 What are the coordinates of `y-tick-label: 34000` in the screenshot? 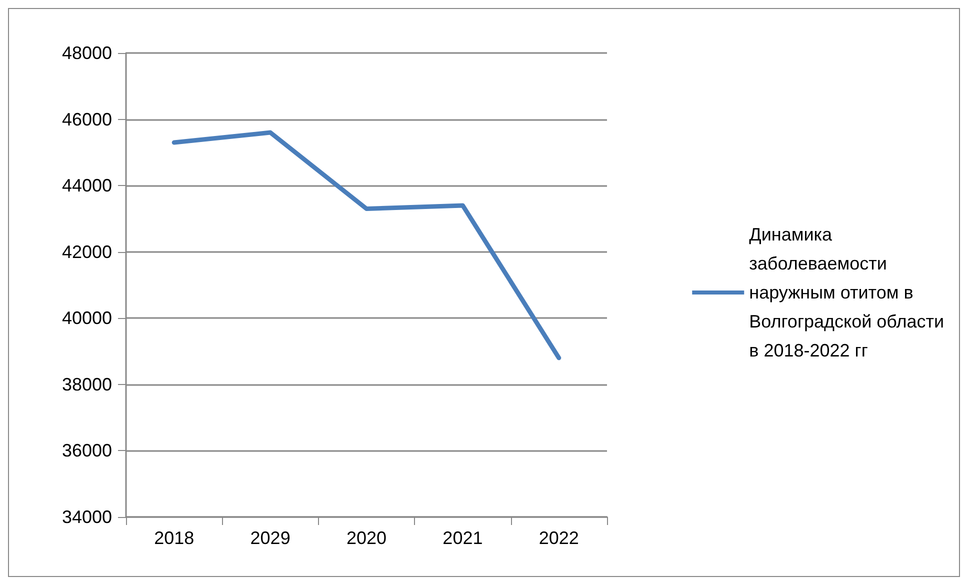 It's located at (87, 517).